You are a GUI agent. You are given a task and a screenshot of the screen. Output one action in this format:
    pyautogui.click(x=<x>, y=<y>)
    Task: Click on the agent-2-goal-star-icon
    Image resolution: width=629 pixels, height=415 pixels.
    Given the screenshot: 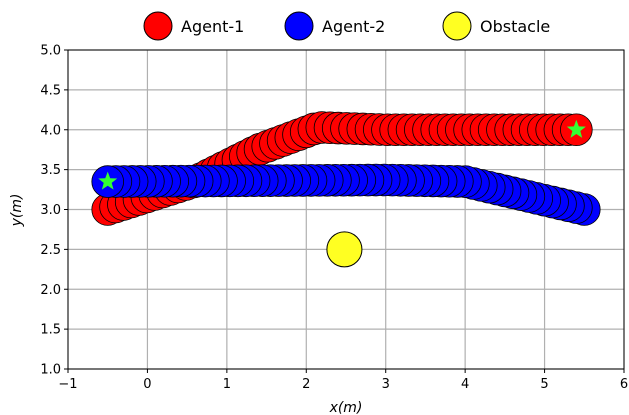 What is the action you would take?
    pyautogui.click(x=108, y=180)
    